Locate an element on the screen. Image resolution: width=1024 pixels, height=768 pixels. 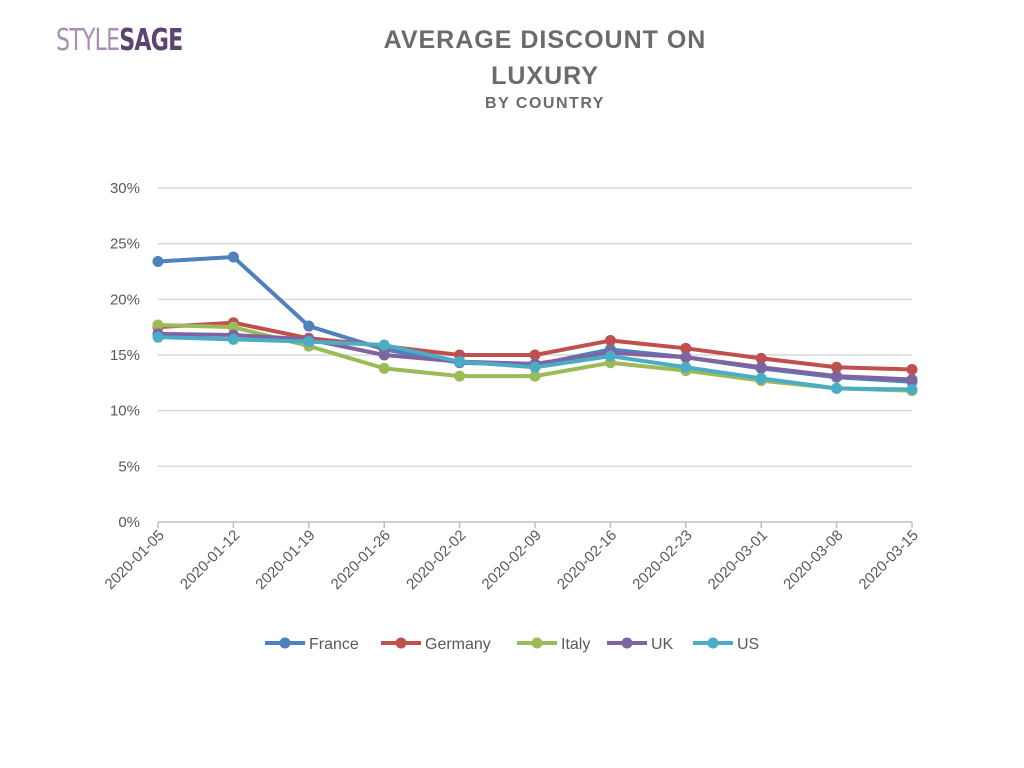
legend-label: UK is located at coordinates (662, 644).